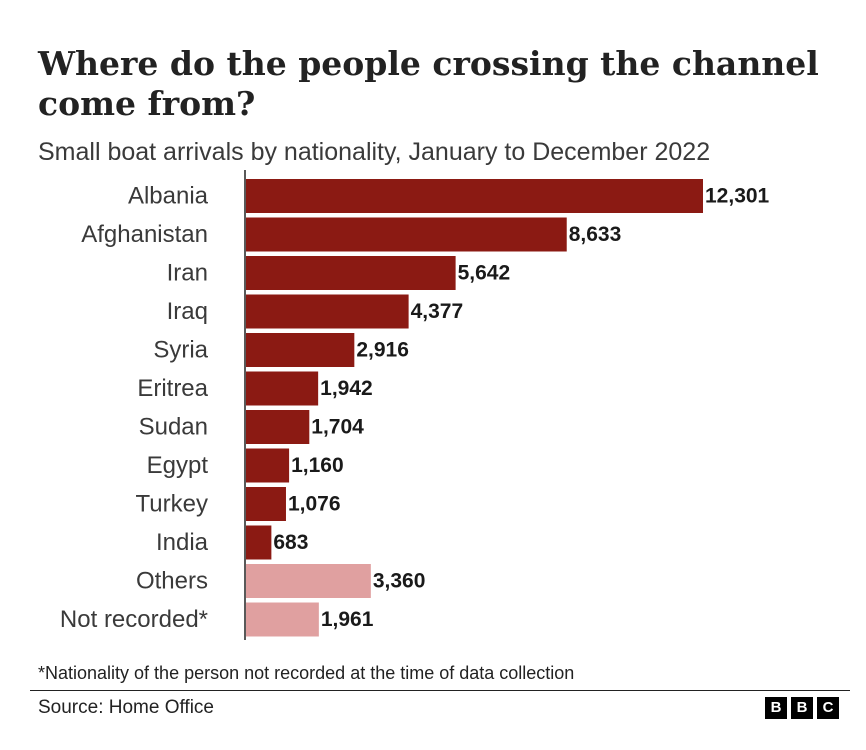 This screenshot has width=866, height=750. I want to click on value-label: 8,633, so click(595, 234).